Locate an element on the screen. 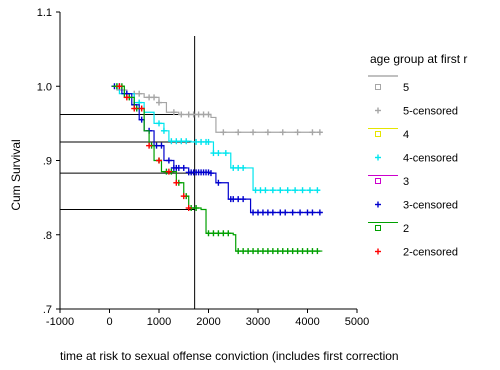 The width and height of the screenshot is (500, 370). x-tick-label: 2000 is located at coordinates (208, 322).